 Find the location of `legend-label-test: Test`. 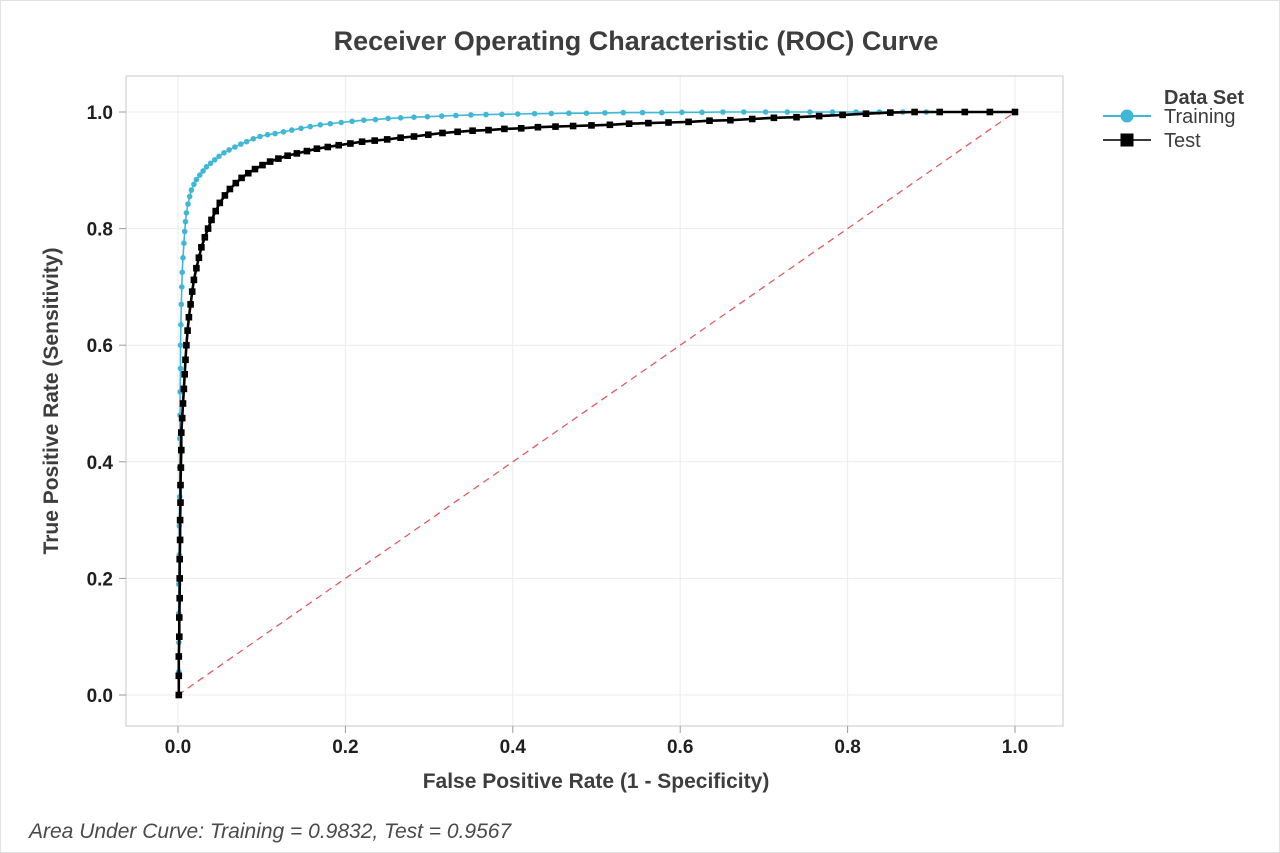

legend-label-test: Test is located at coordinates (1182, 141).